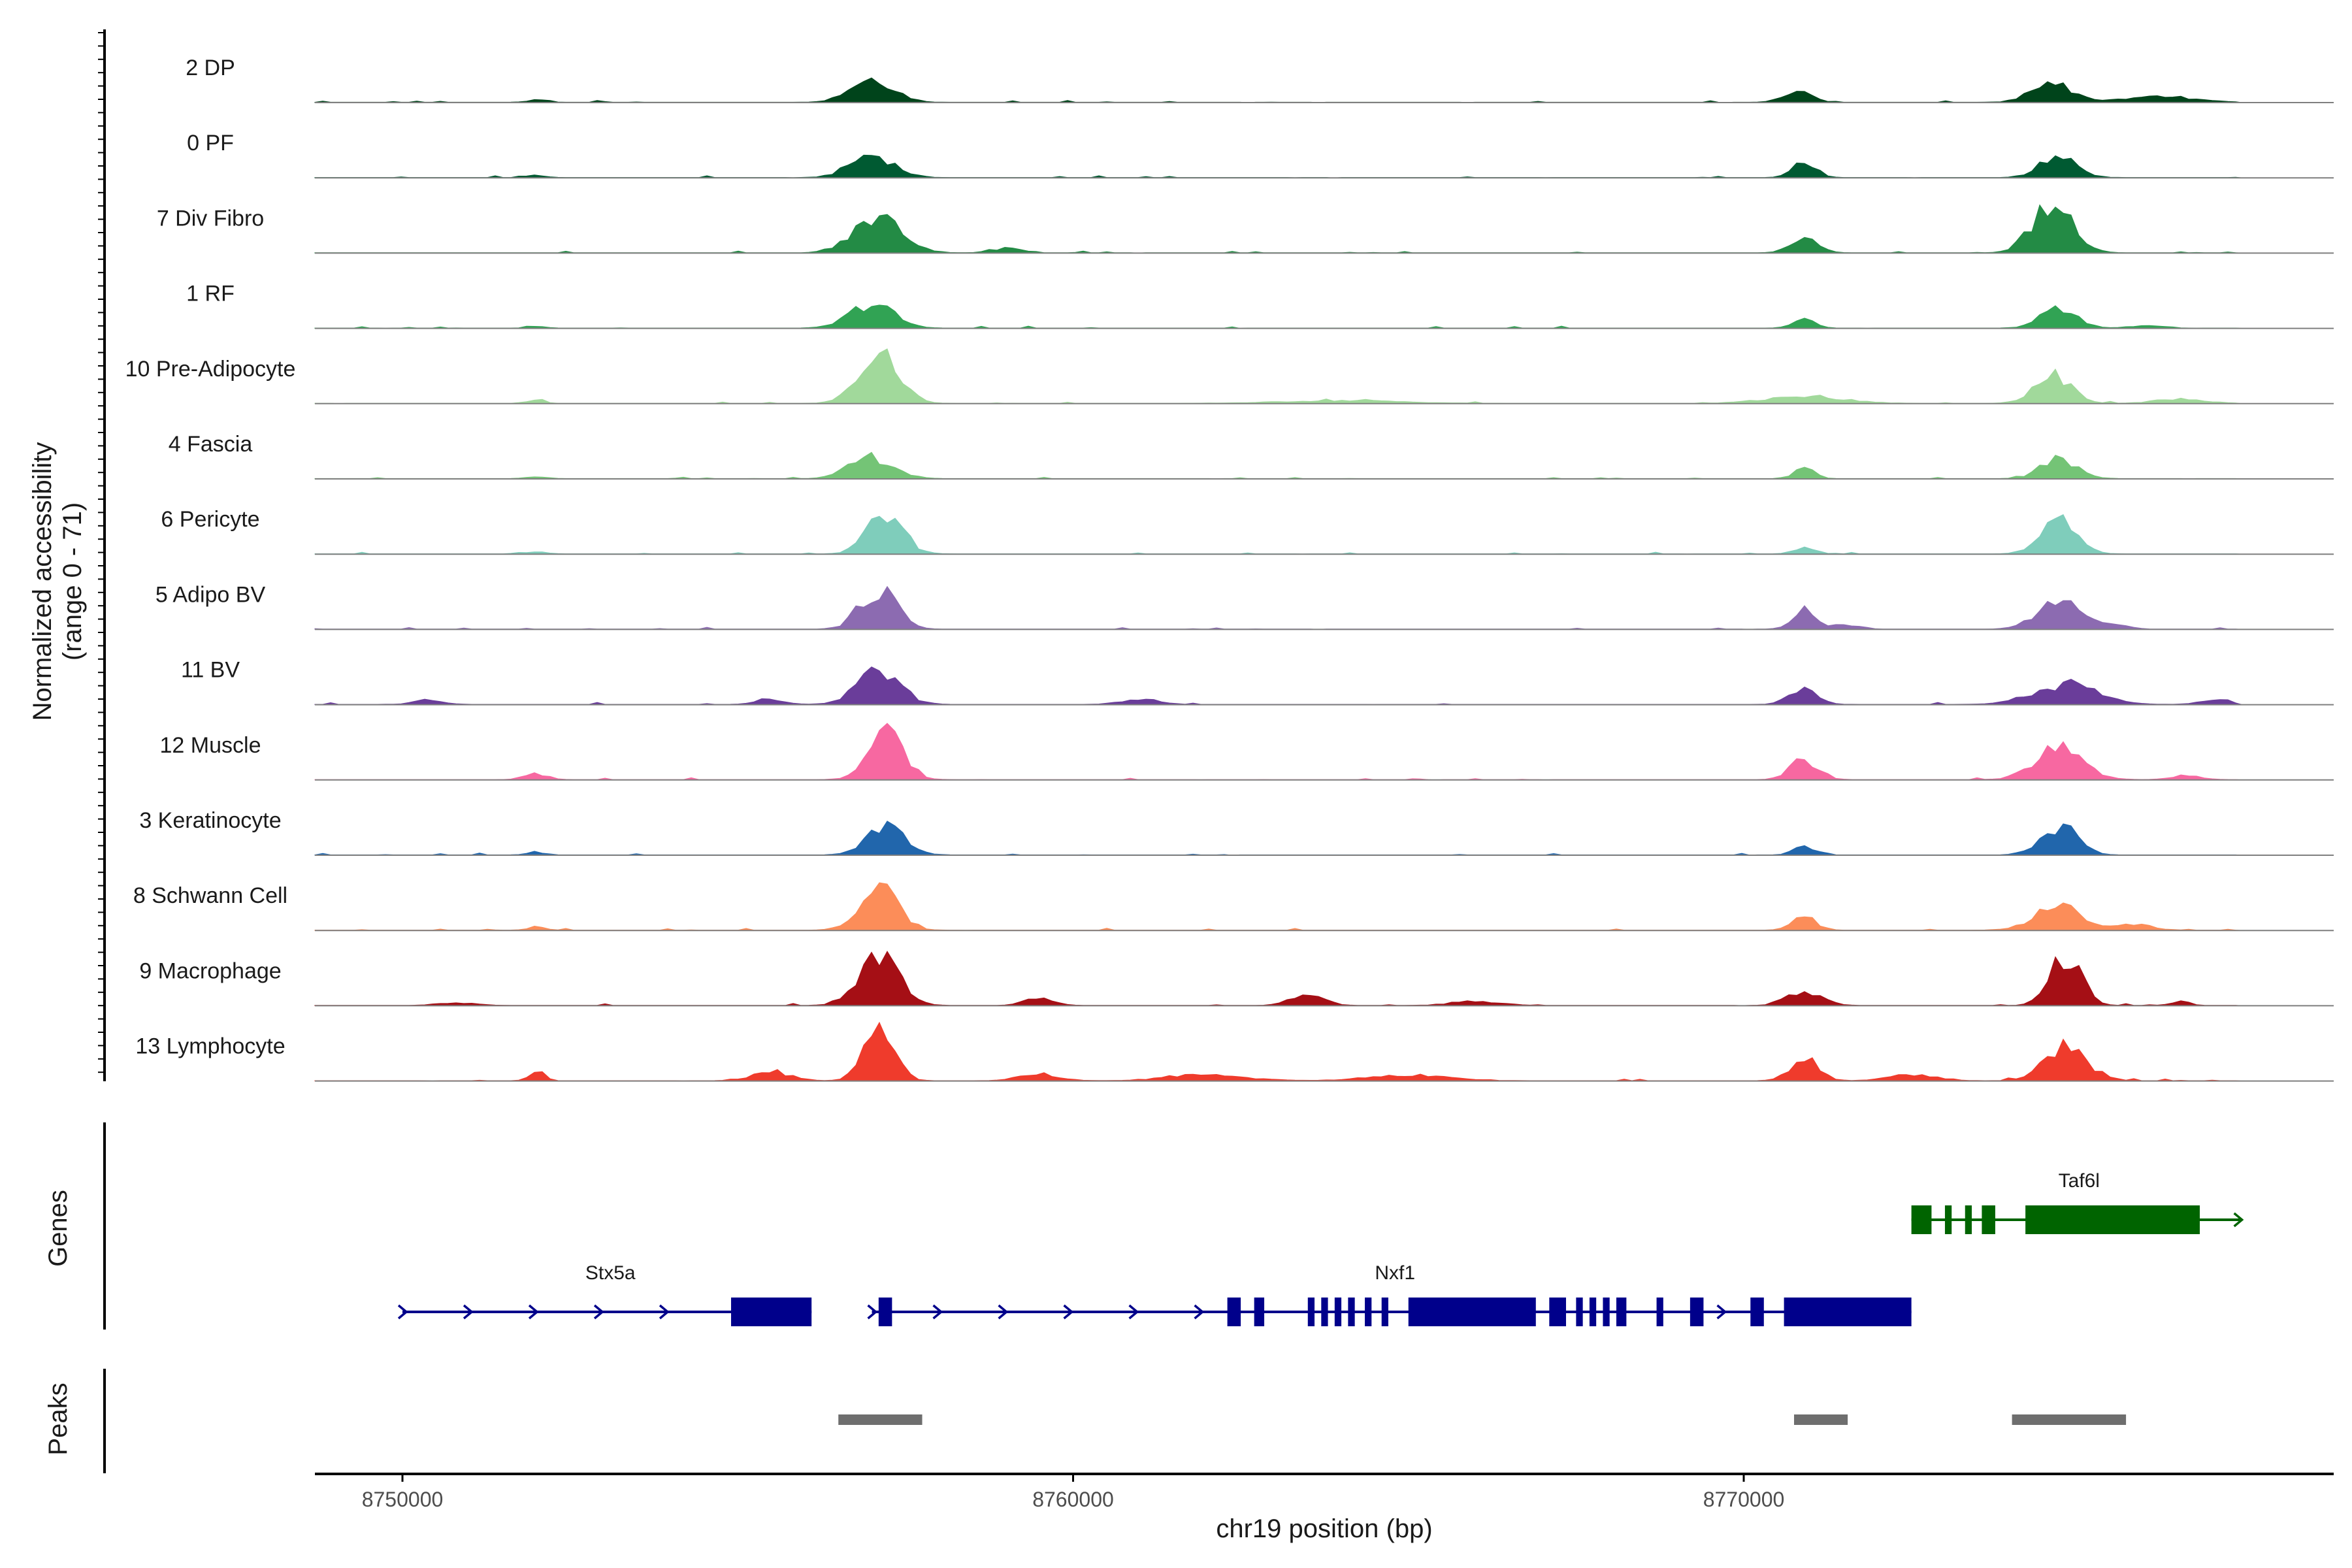 The image size is (2352, 1568). What do you see at coordinates (610, 1273) in the screenshot?
I see `gene-label: Stx5a` at bounding box center [610, 1273].